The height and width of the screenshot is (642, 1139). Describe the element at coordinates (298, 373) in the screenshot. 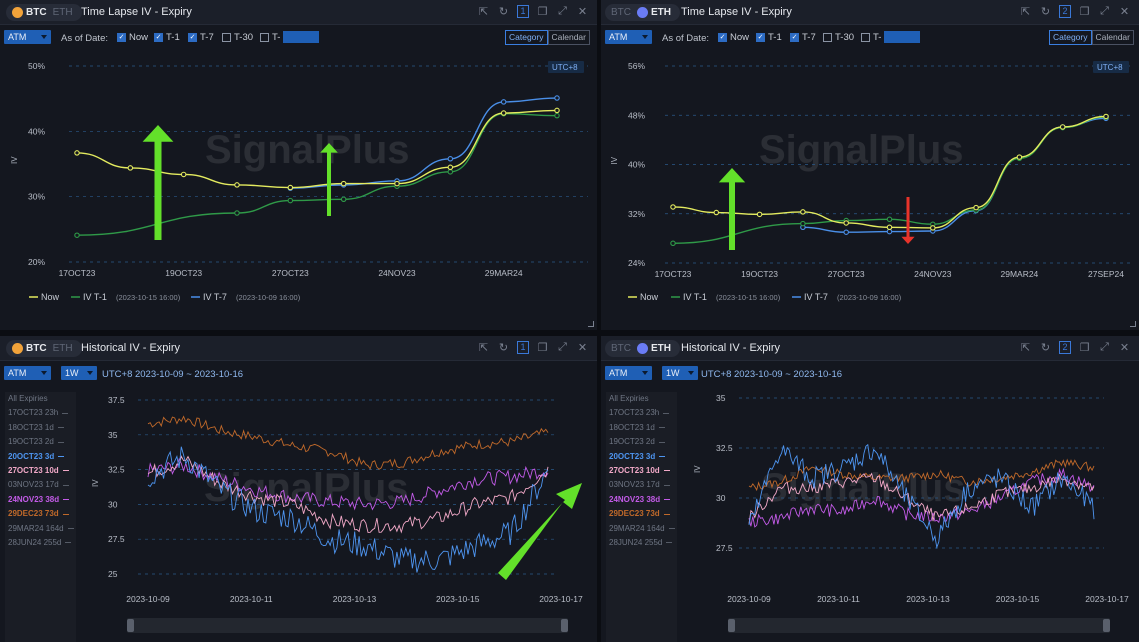

I see `toolbar: ATM 1W UTC+8 2023-10-09 ~ 2023-10-16` at that location.